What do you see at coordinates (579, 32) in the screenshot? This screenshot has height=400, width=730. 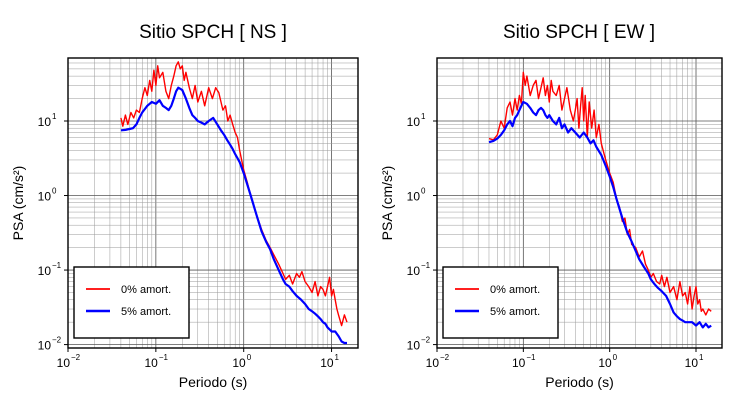 I see `chart-title: Sitio SPCH [ EW ]` at bounding box center [579, 32].